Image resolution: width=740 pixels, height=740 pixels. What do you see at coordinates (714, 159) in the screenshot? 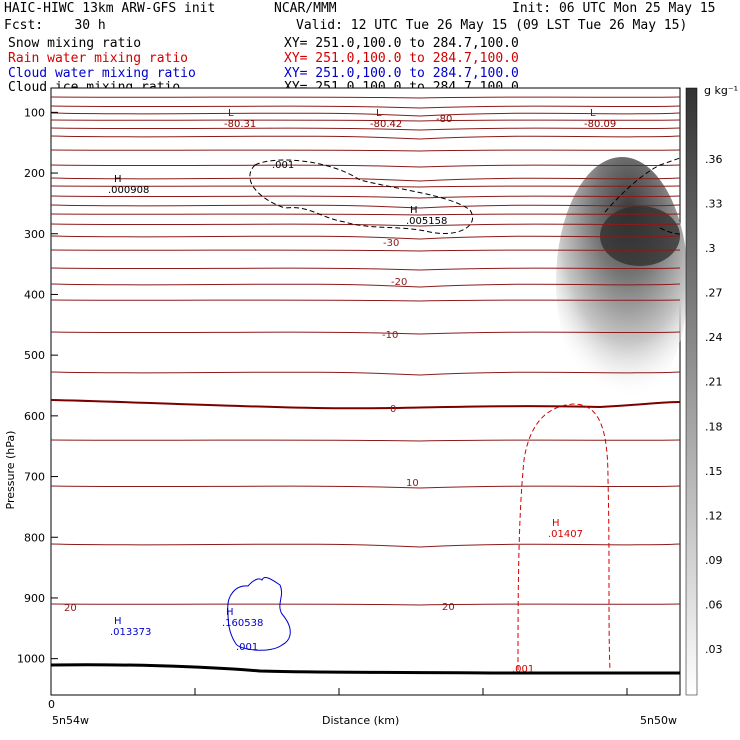
I see `colorbar-tick-label: .36` at bounding box center [714, 159].